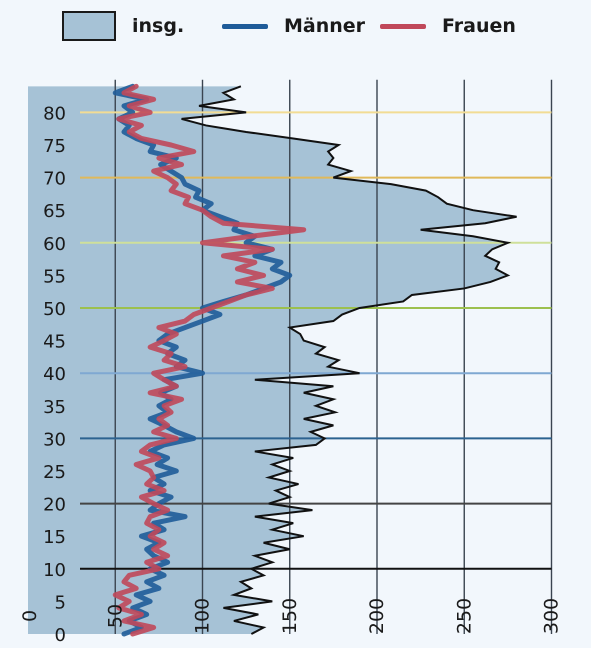 Image resolution: width=591 pixels, height=648 pixels. I want to click on legend-swatch-women, so click(403, 26).